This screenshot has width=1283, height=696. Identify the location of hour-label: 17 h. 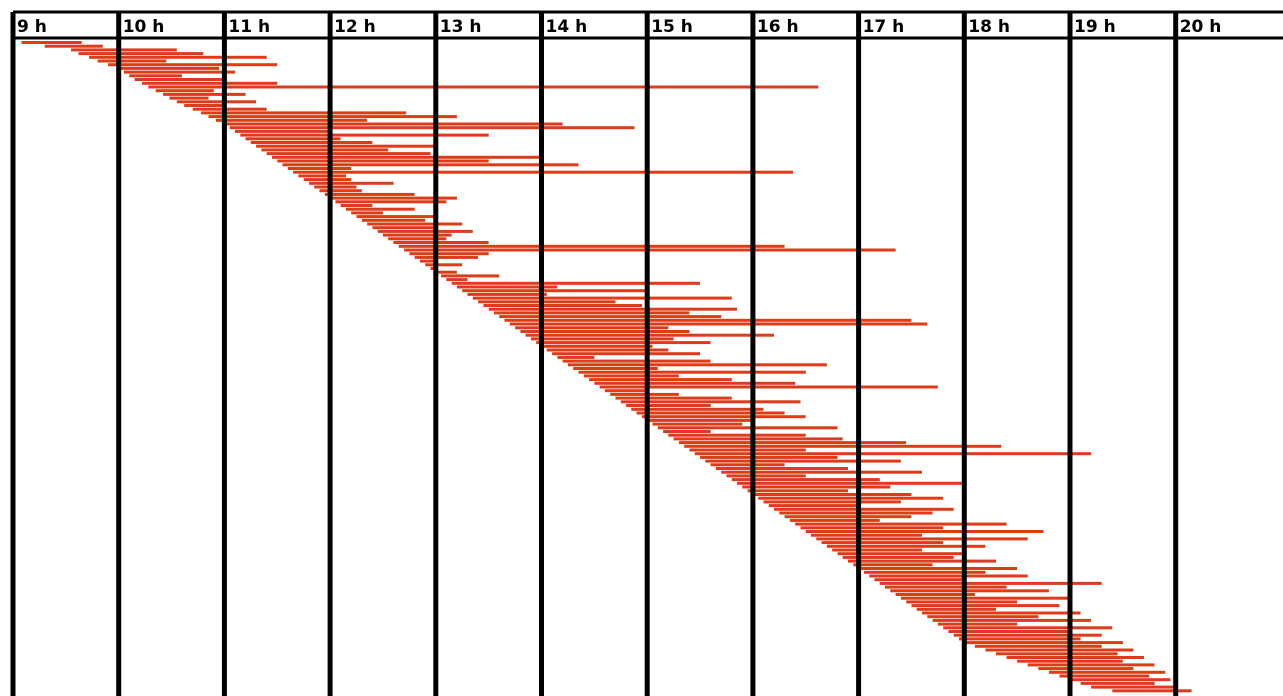
(884, 27).